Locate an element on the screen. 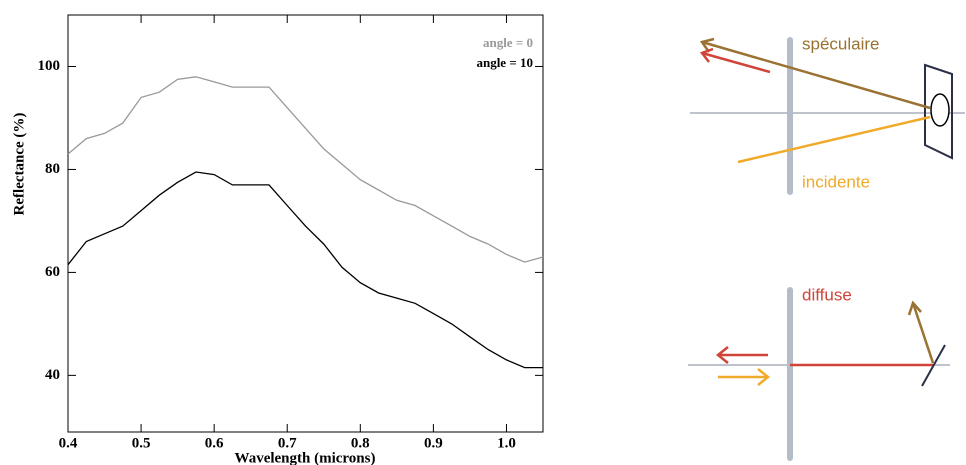  x-axis-label: Wavelength (microns) is located at coordinates (305, 457).